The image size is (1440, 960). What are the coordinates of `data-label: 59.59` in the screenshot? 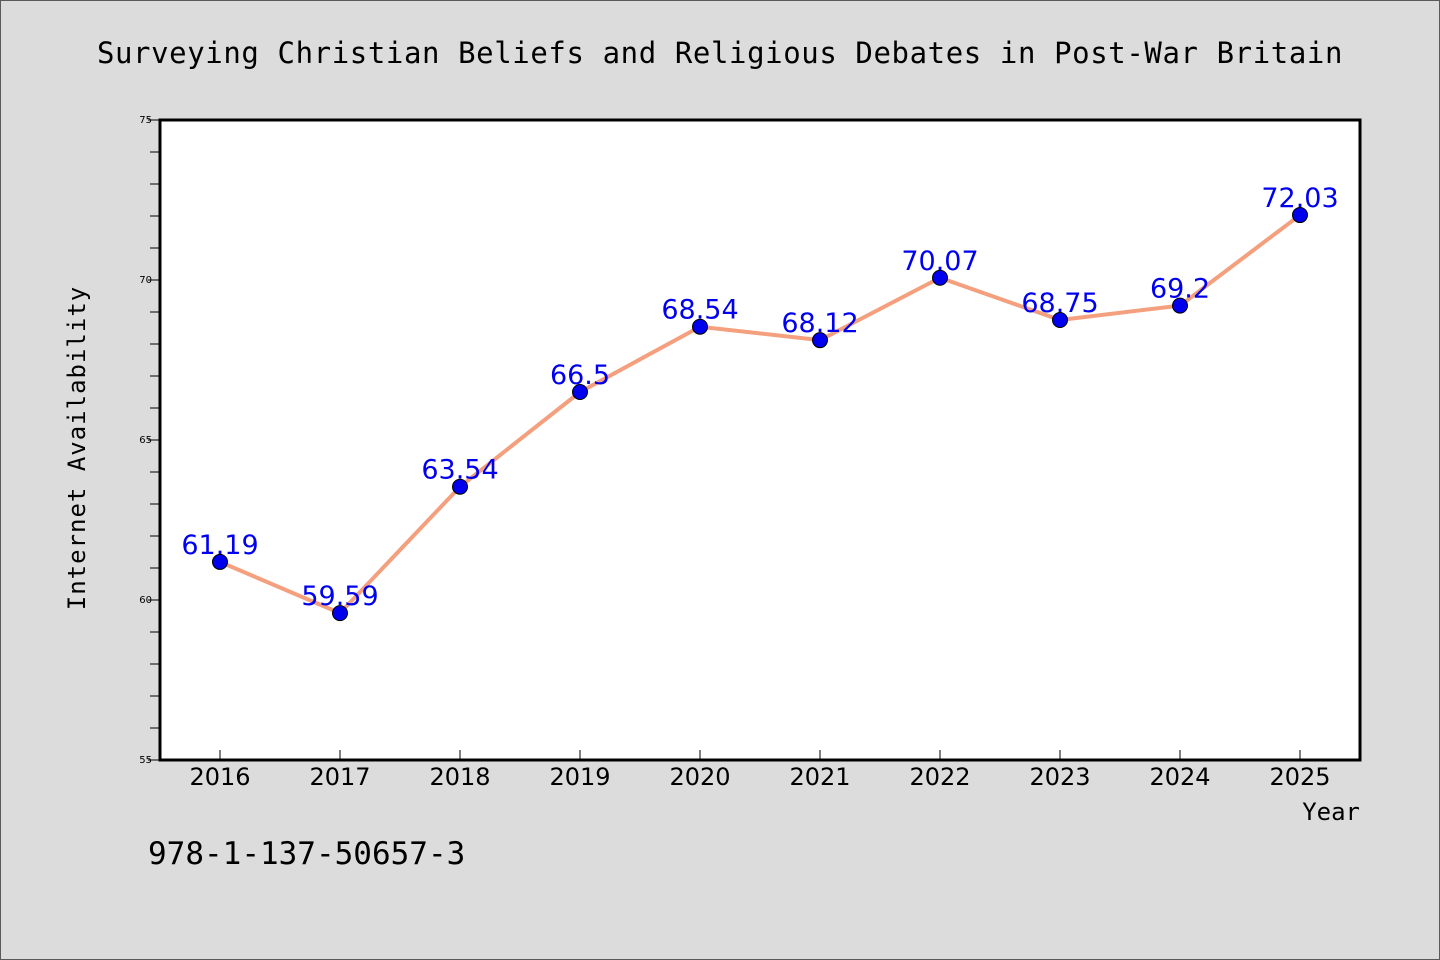 It's located at (339, 596).